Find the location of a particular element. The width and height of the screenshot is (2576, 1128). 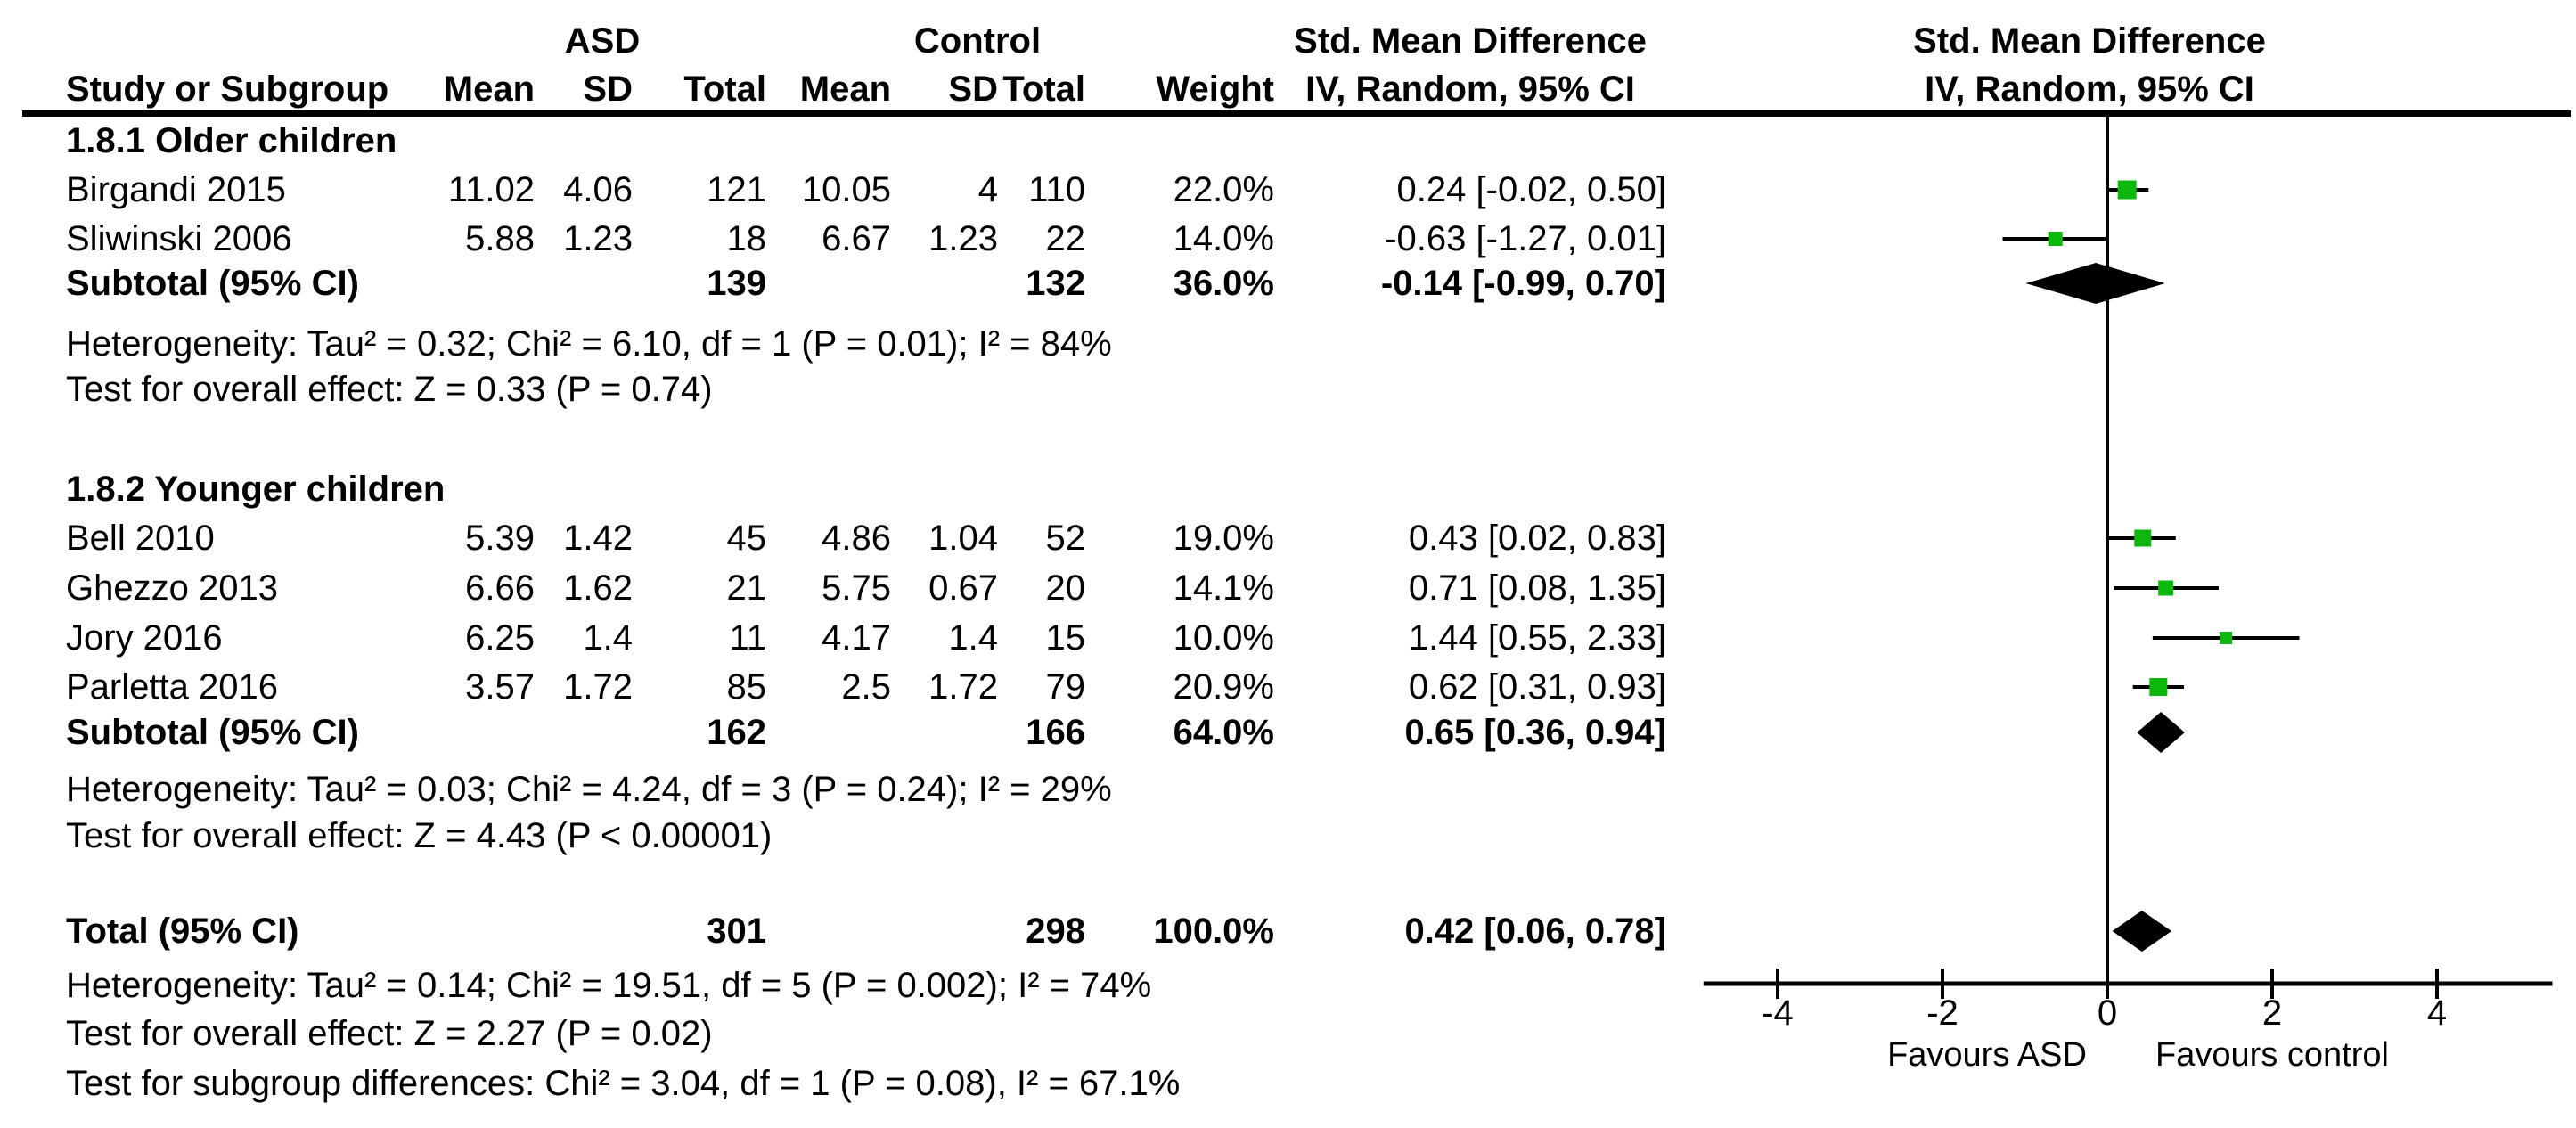

mean1-cell: 5.88 is located at coordinates (500, 239).